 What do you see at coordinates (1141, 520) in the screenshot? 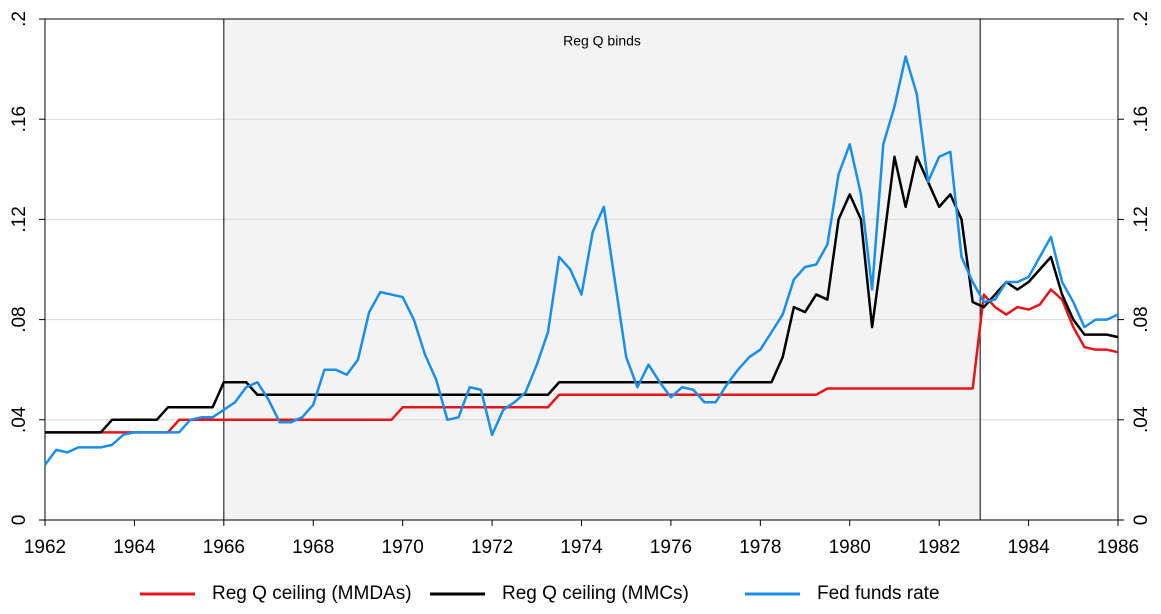
I see `y2-tick-label: 0` at bounding box center [1141, 520].